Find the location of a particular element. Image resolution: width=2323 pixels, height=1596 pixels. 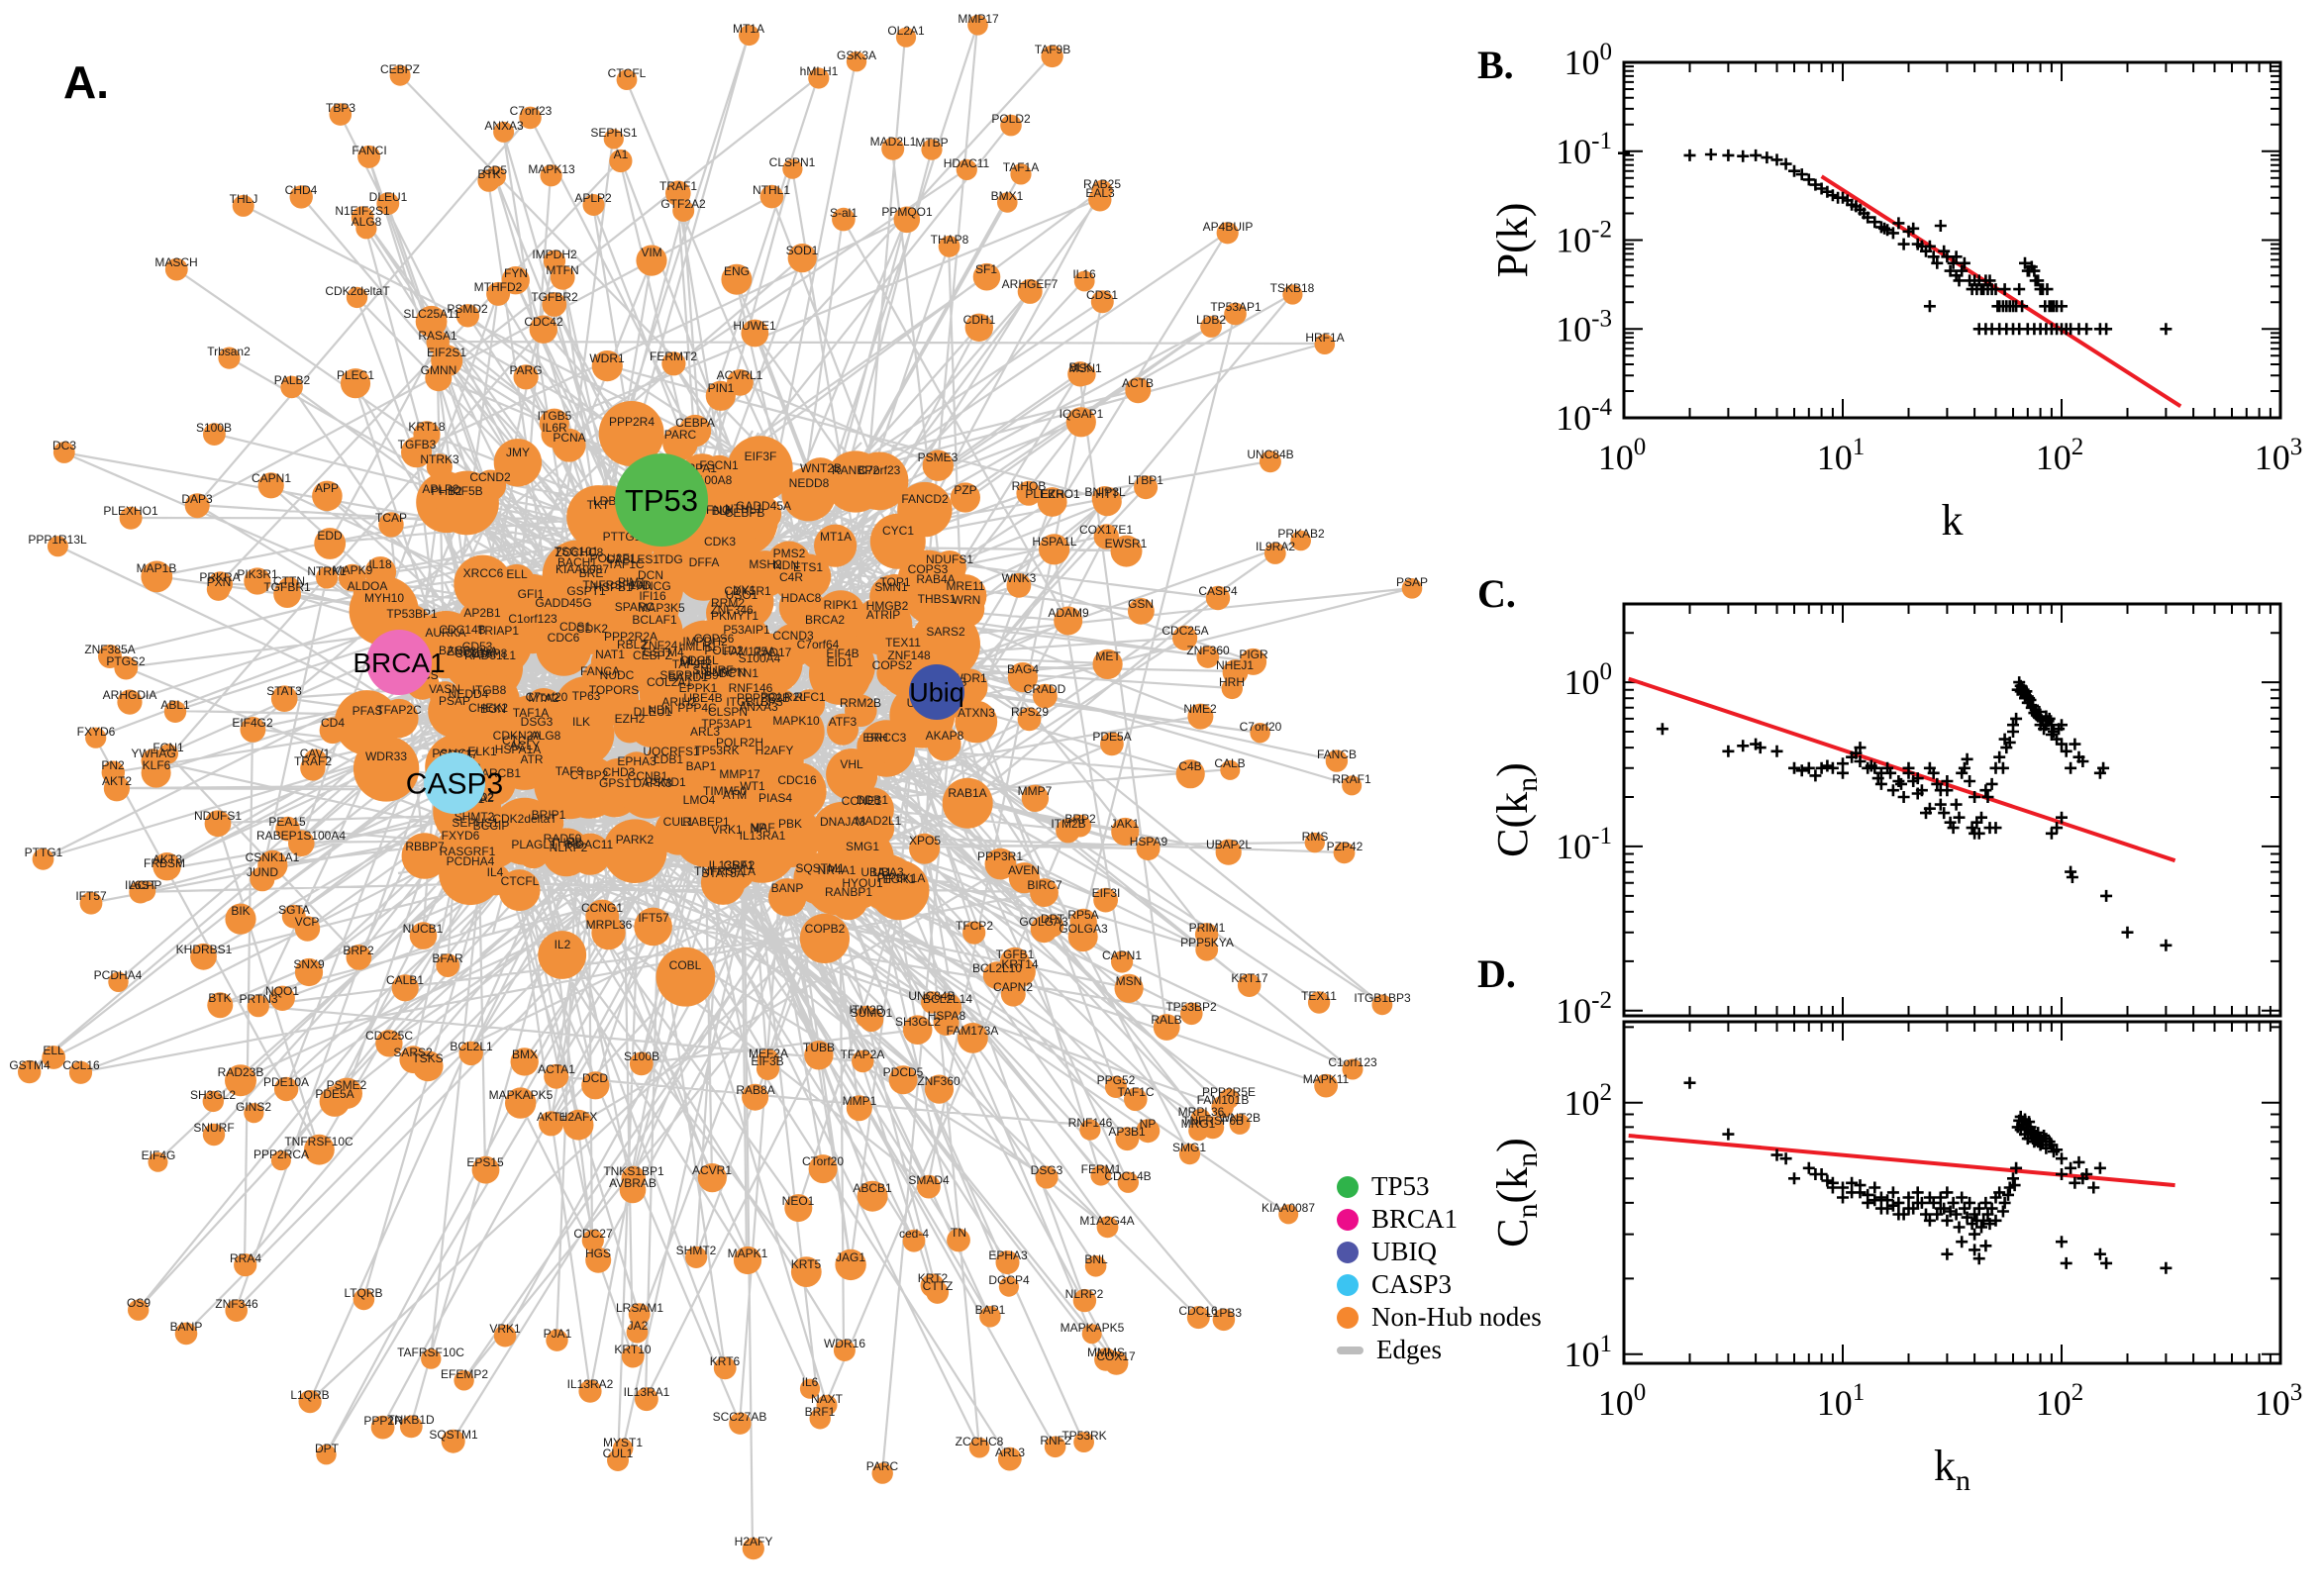

svg-text: AP4BUIP is located at coordinates (1229, 227).